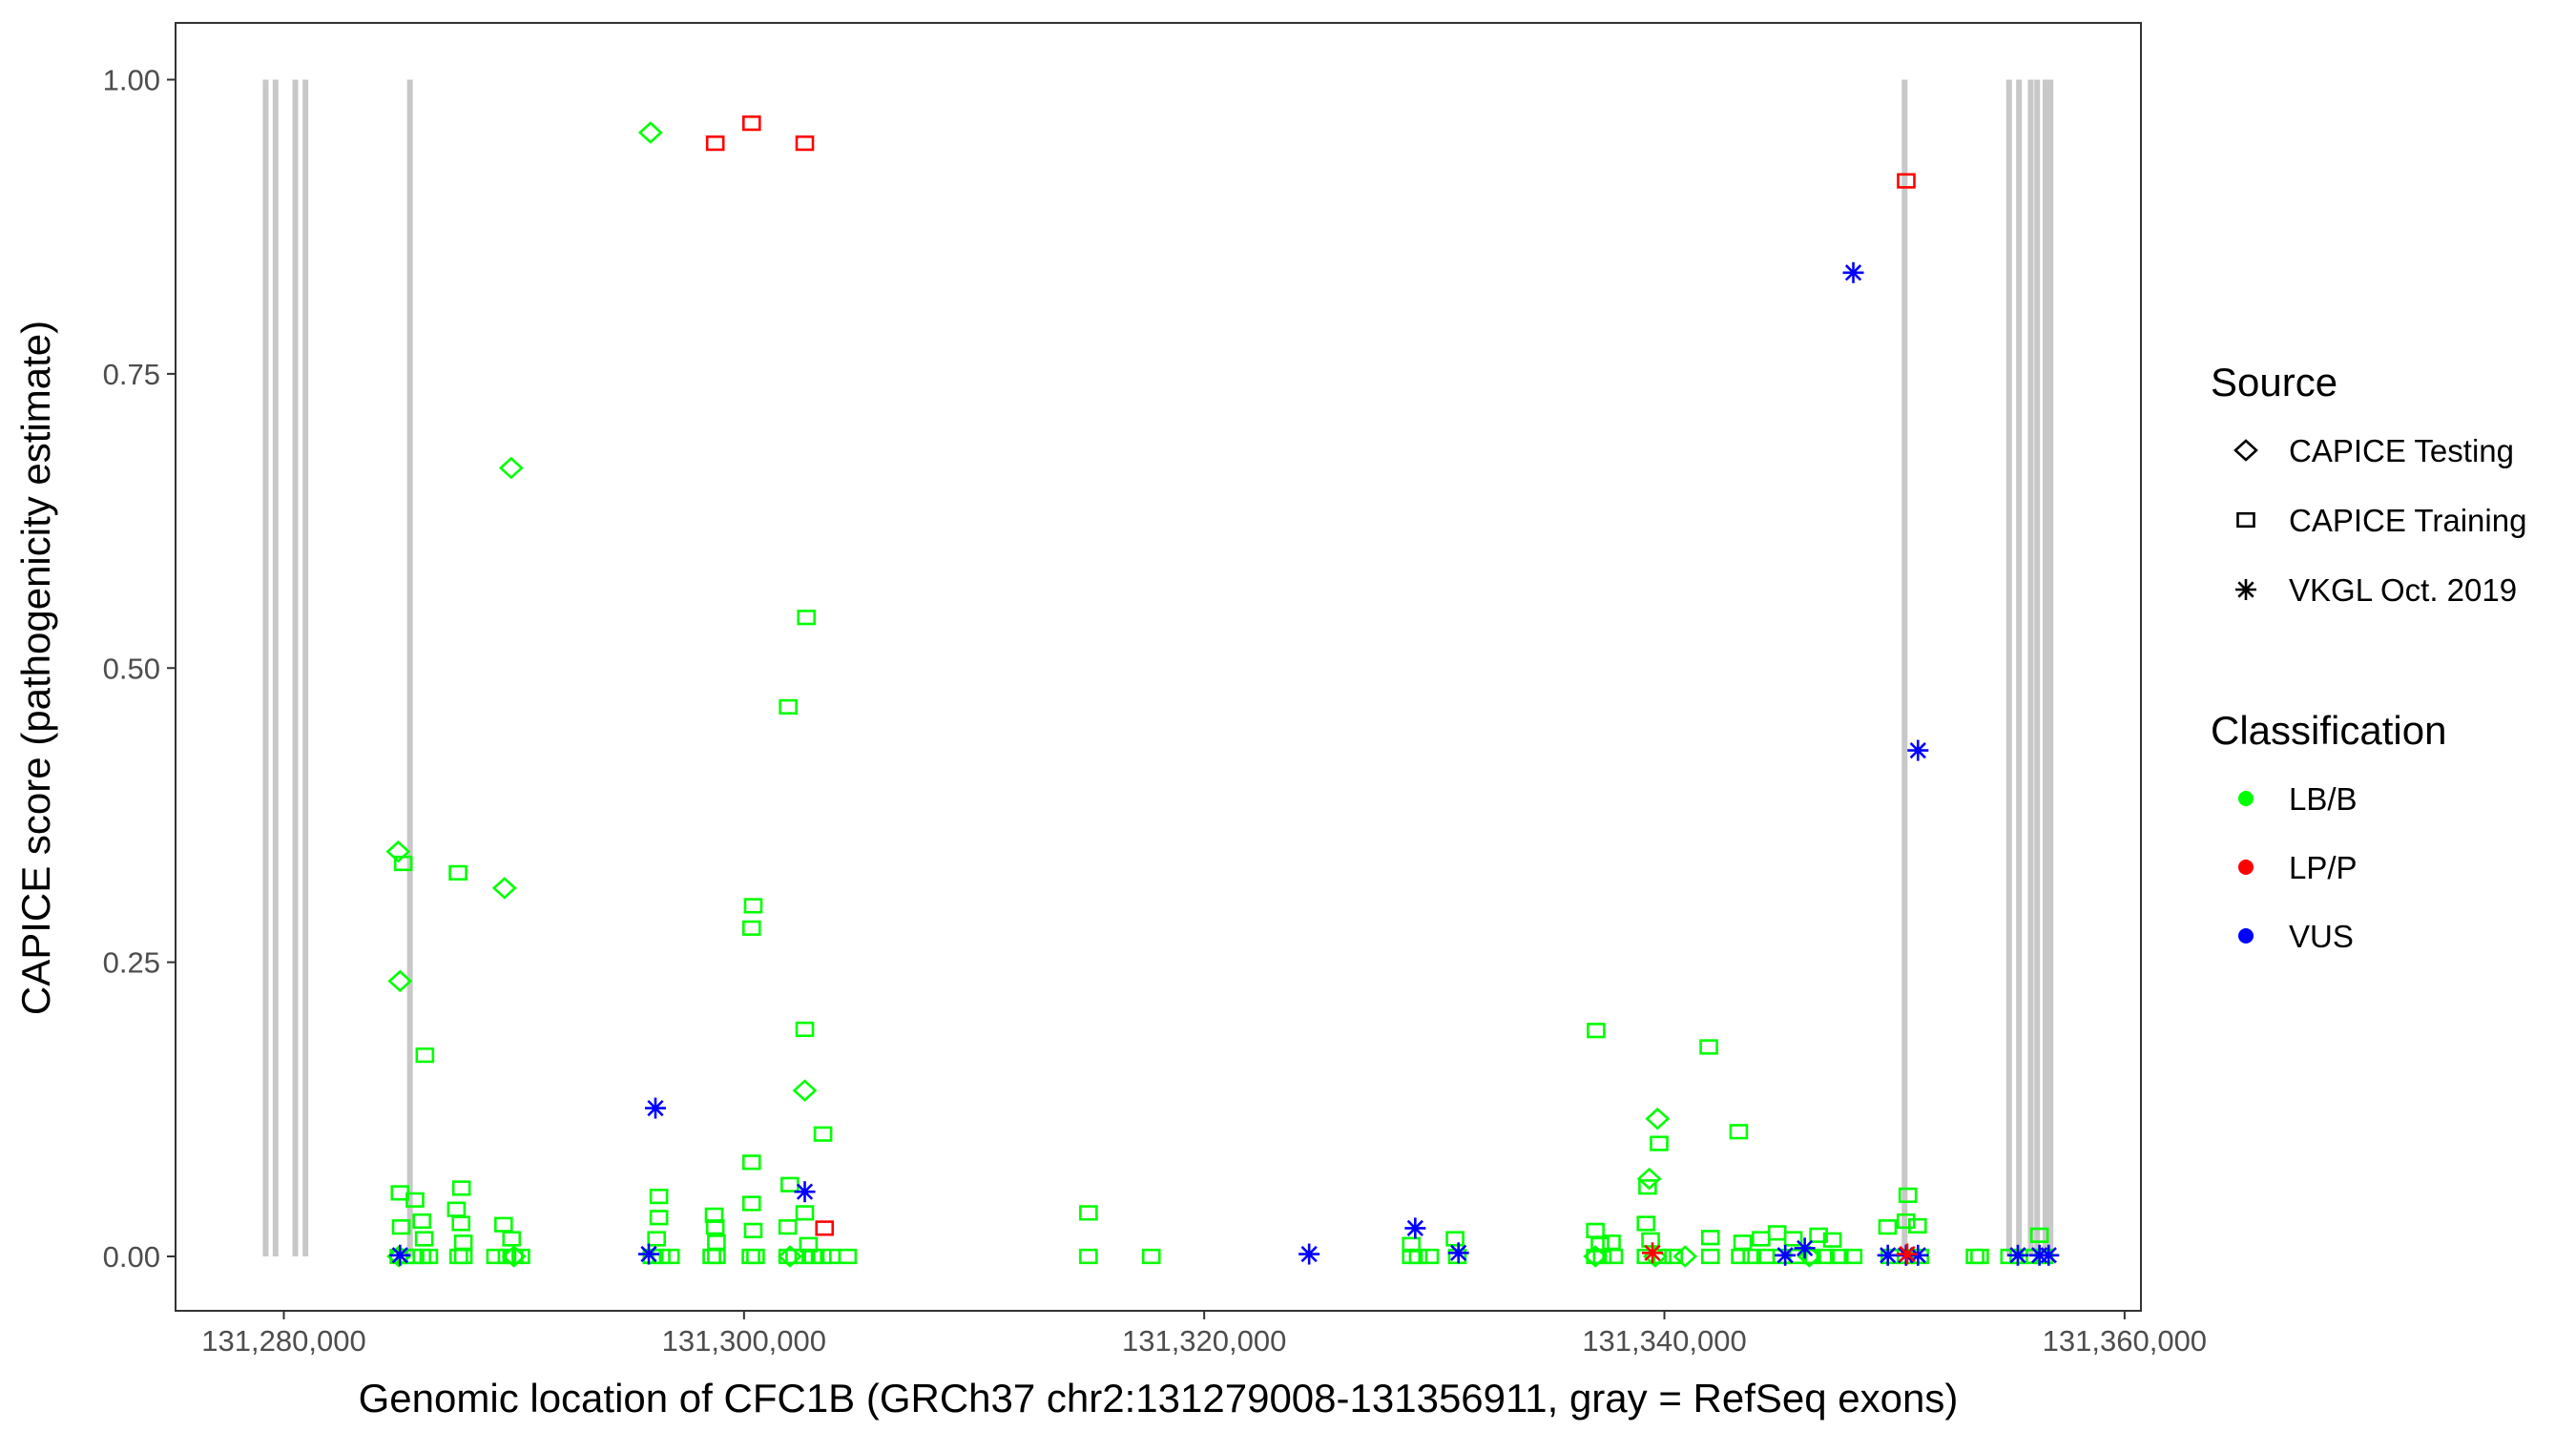  What do you see at coordinates (2321, 936) in the screenshot?
I see `legend-classification-label: VUS` at bounding box center [2321, 936].